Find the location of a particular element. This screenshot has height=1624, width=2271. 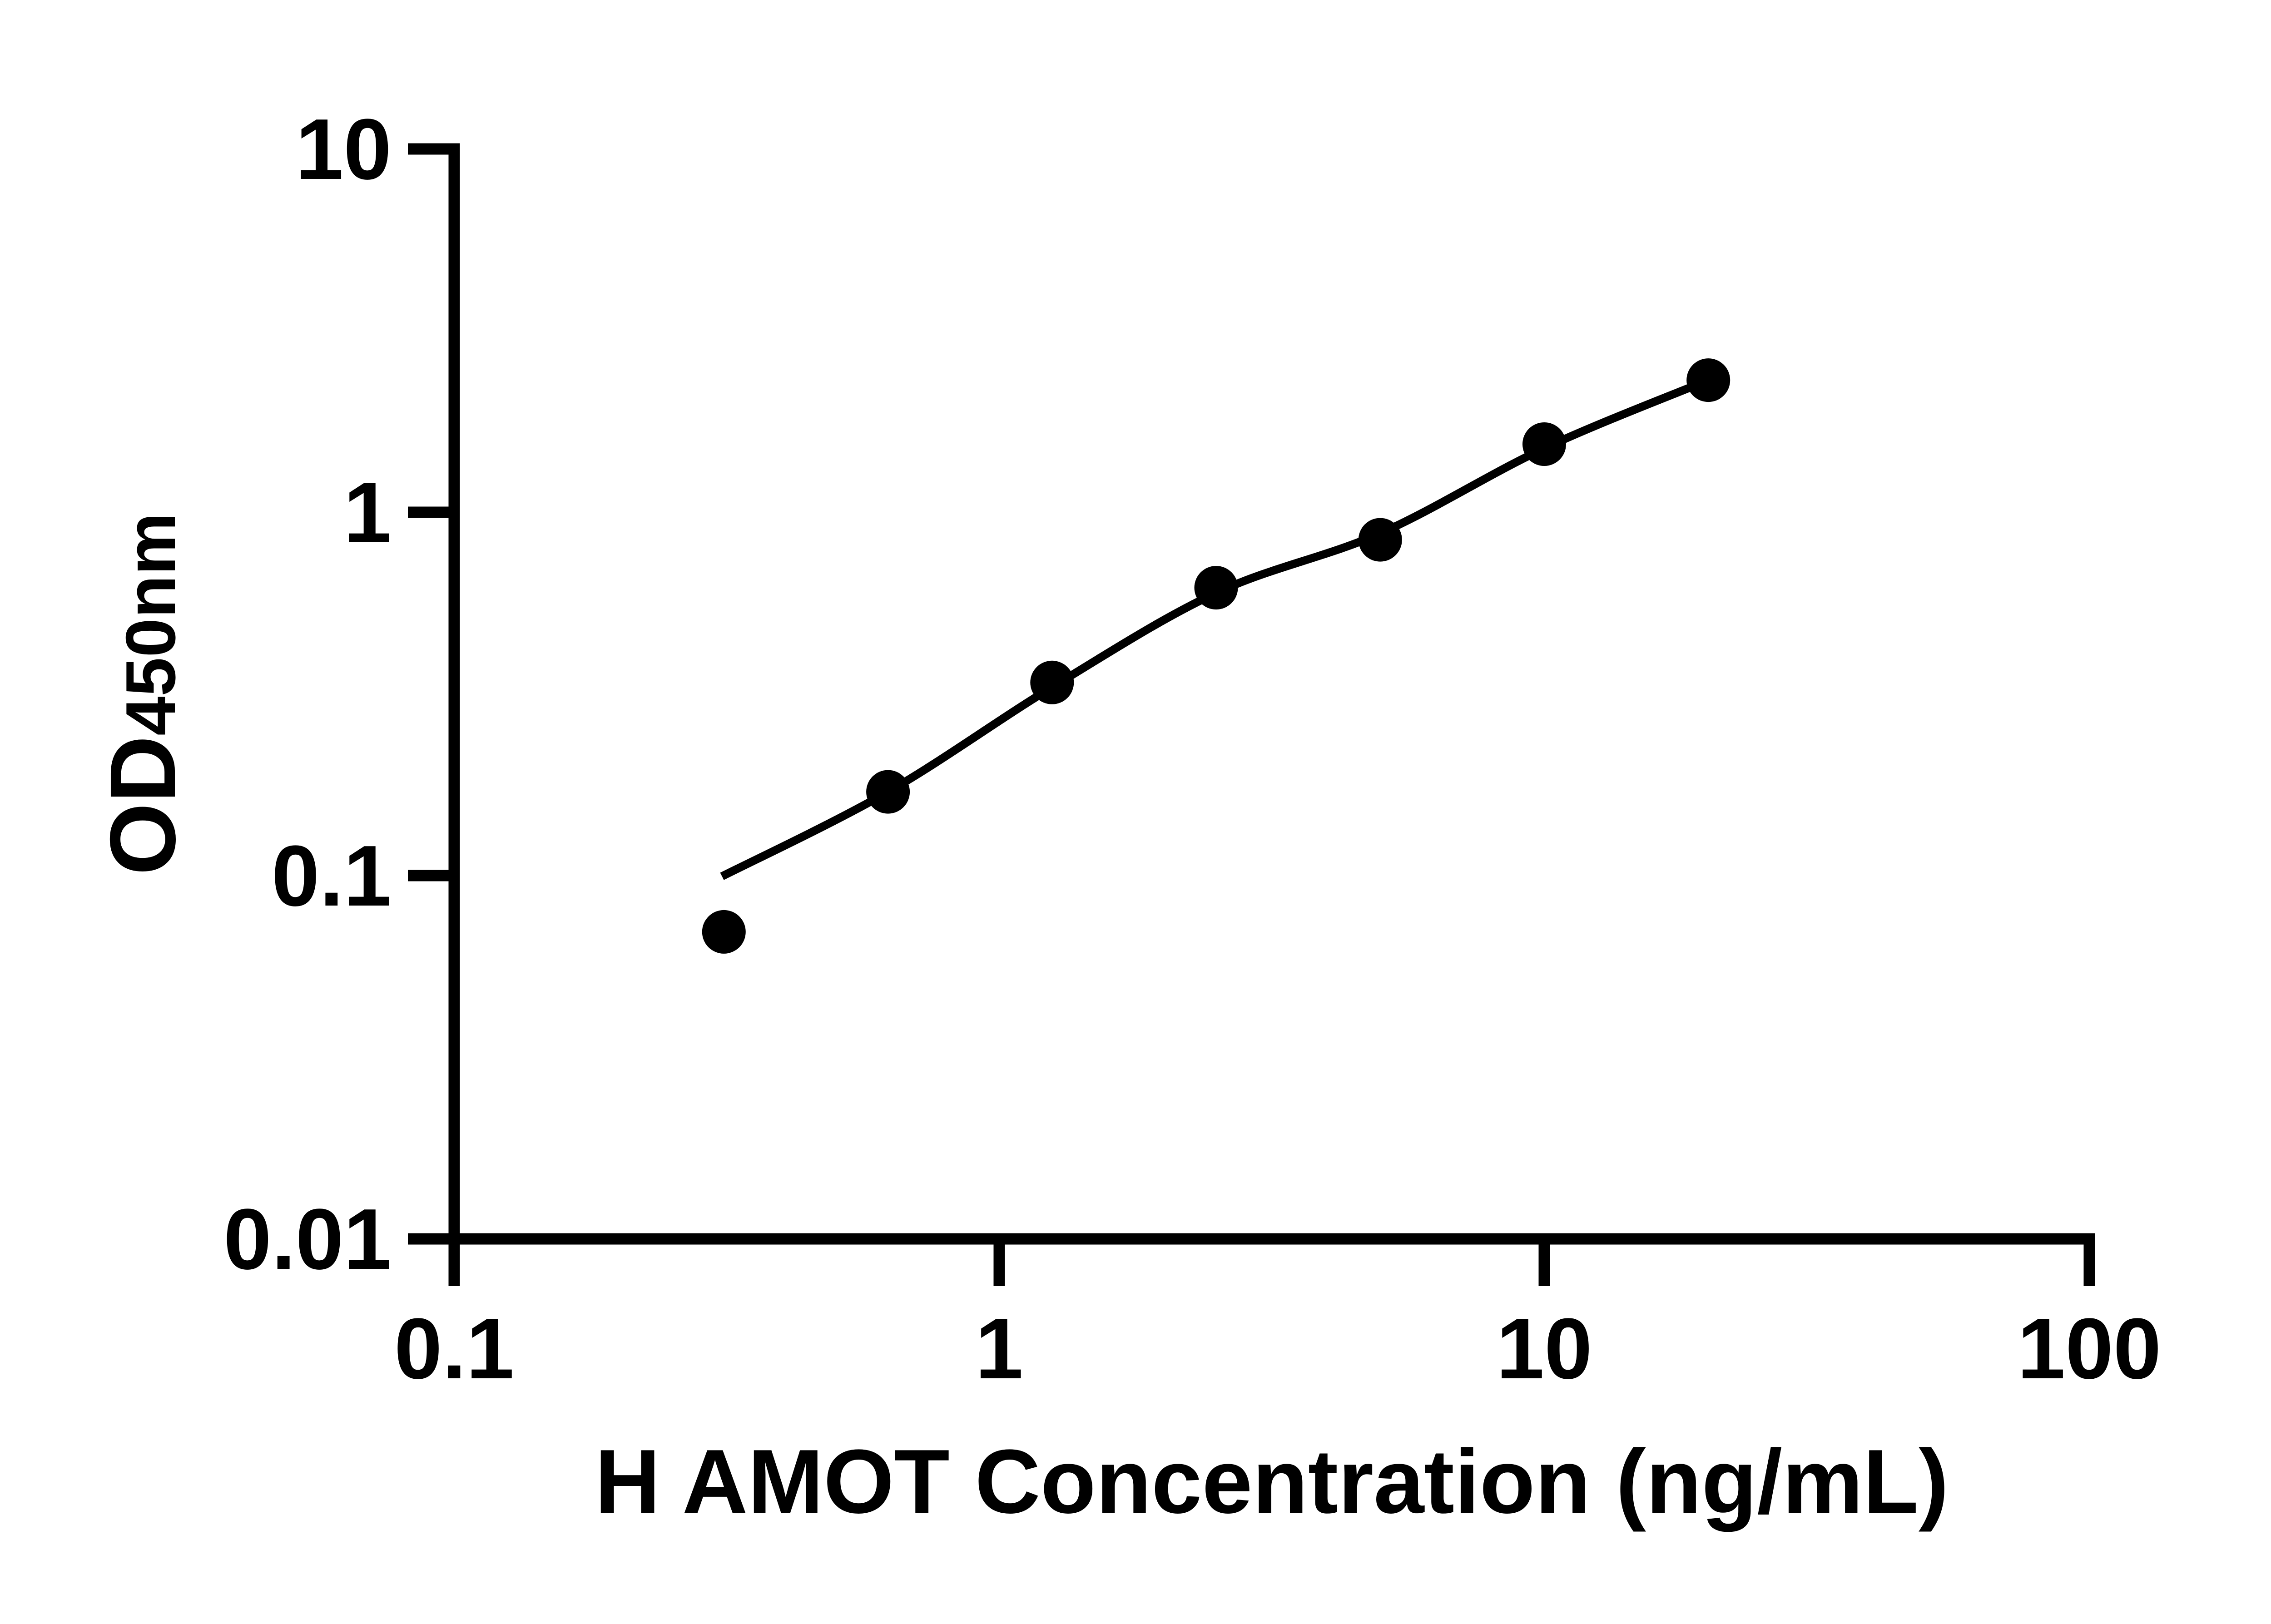

y-tick-label: 1 is located at coordinates (367, 513).